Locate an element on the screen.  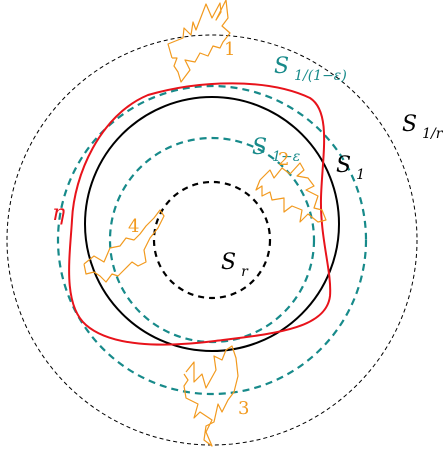
path-3-label: 3 is located at coordinates (243, 408).